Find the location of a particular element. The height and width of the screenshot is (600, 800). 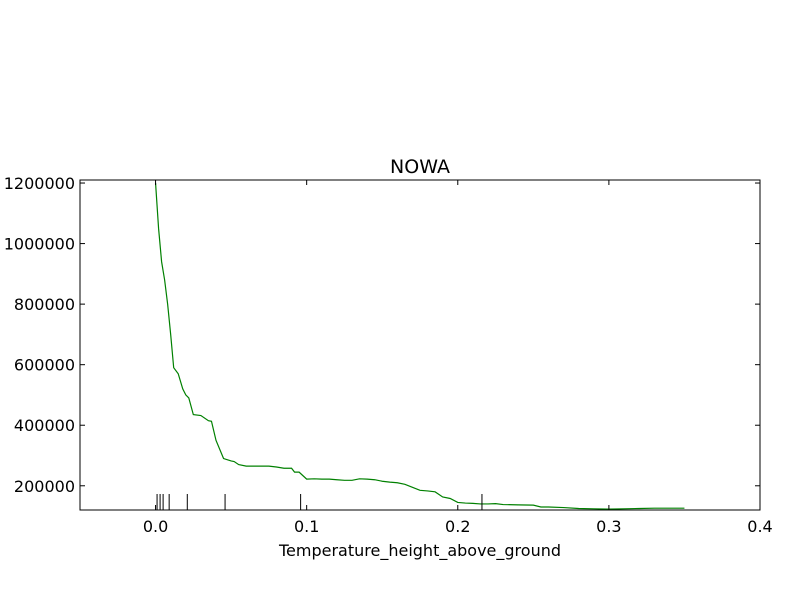

x-tick-label-2: 0.2 is located at coordinates (457, 526).